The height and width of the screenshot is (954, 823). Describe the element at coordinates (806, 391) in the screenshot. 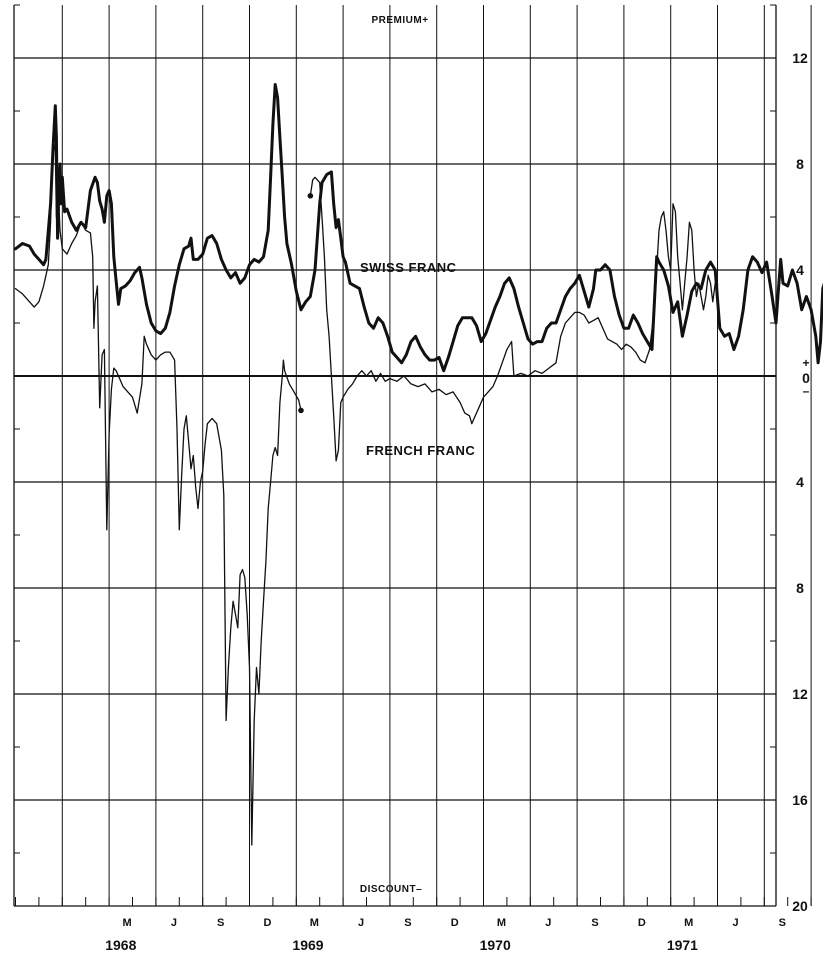

I see `zero-minus-mark: –` at that location.